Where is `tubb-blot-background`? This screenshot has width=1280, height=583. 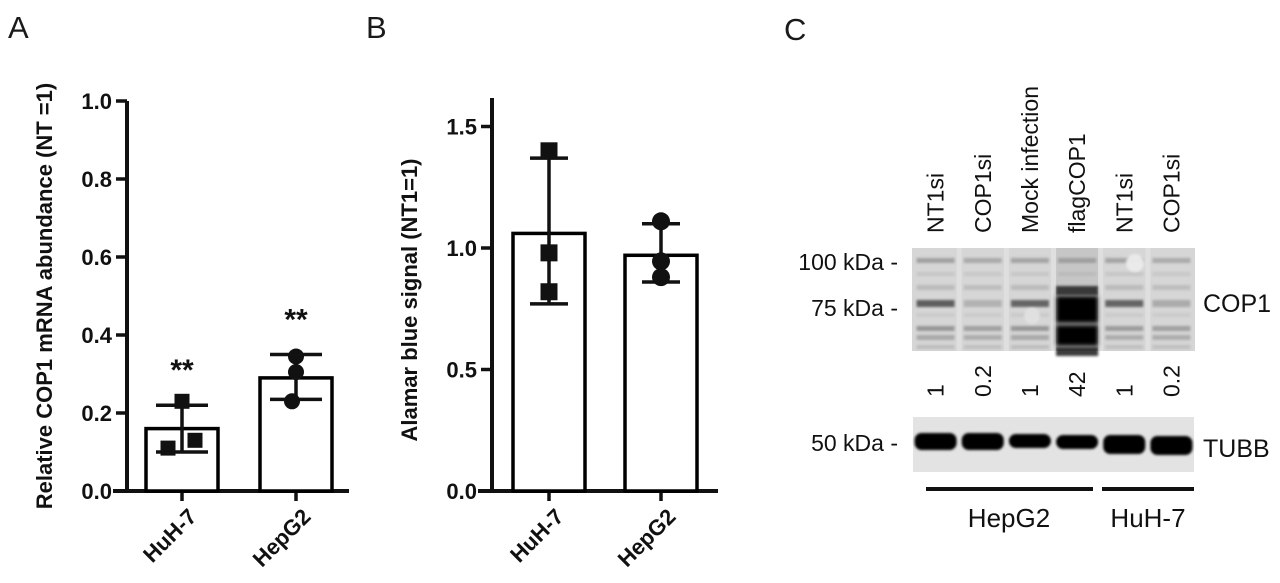 tubb-blot-background is located at coordinates (1053, 444).